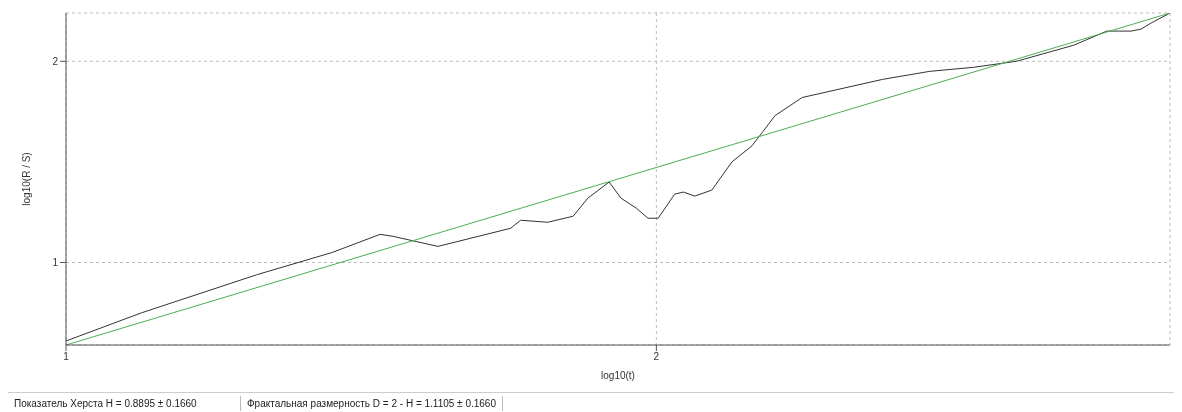  I want to click on x-axis-title: log10(t), so click(618, 375).